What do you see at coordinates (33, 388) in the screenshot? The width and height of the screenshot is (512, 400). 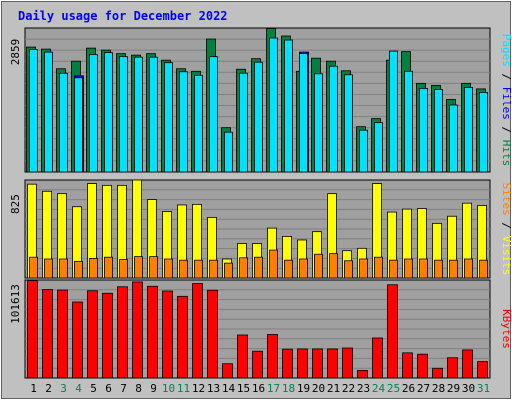 I see `x-tick-label: 1` at bounding box center [33, 388].